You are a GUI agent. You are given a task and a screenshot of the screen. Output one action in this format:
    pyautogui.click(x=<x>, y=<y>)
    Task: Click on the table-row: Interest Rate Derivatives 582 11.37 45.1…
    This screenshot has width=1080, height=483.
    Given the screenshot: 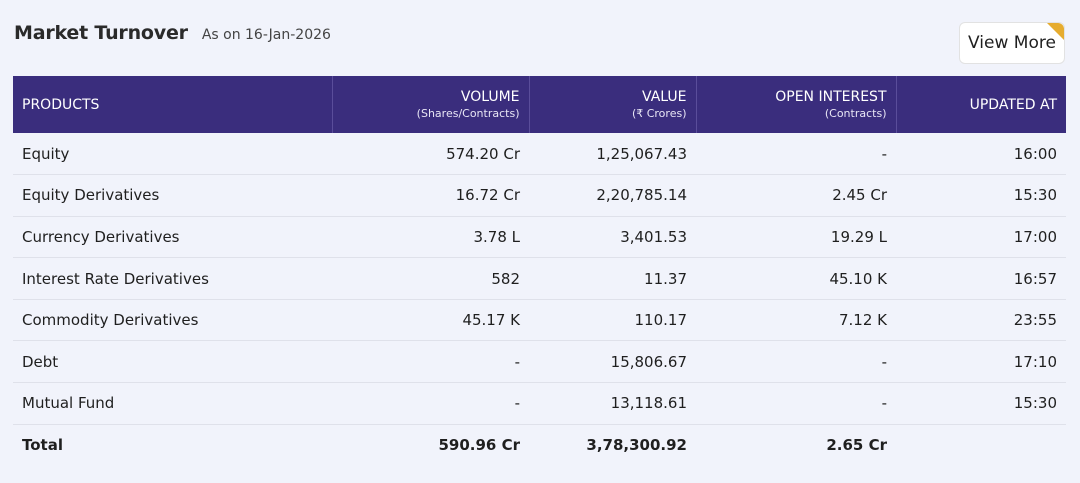 What is the action you would take?
    pyautogui.click(x=539, y=278)
    